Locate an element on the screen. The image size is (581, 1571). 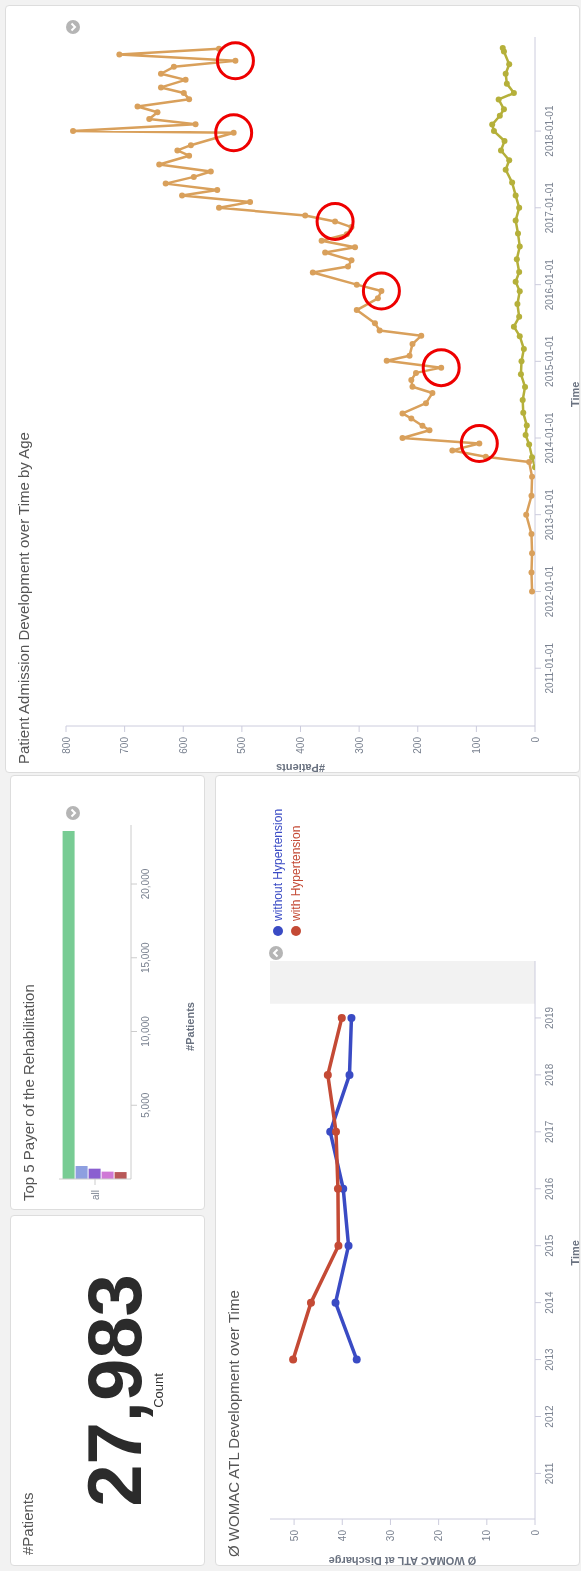
text: #Patients is located at coordinates (27, 1523).